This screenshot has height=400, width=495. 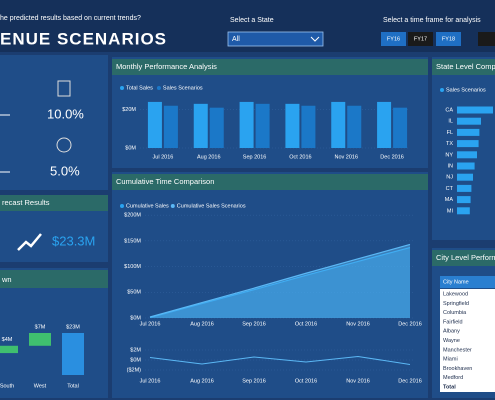 I want to click on table-header, so click(x=467, y=282).